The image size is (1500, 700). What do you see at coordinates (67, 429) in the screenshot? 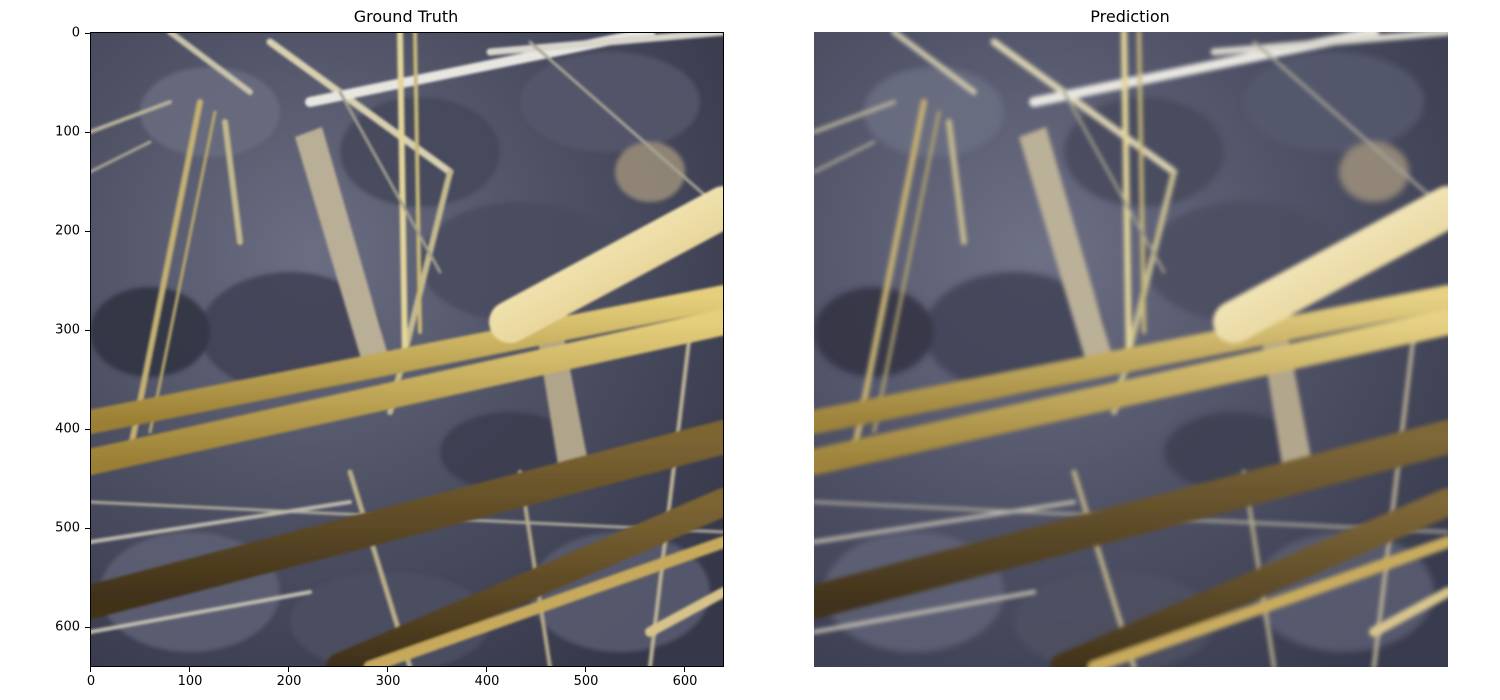
I see `y-tick-label: 400` at bounding box center [67, 429].